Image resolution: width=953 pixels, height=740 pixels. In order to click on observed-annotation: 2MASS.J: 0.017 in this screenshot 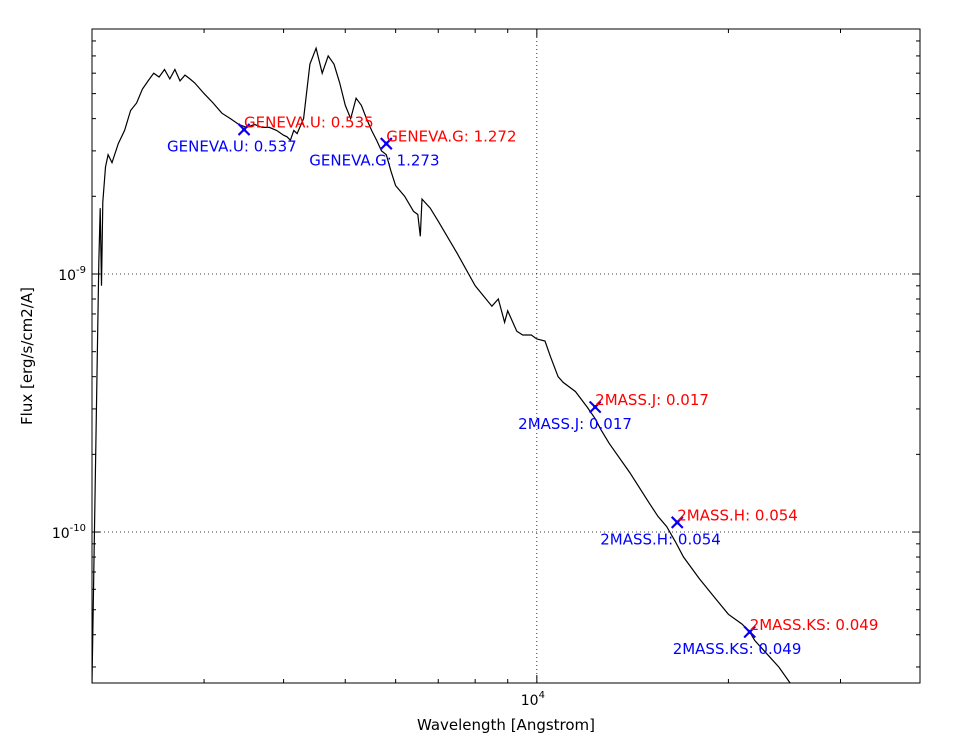, I will do `click(652, 400)`.